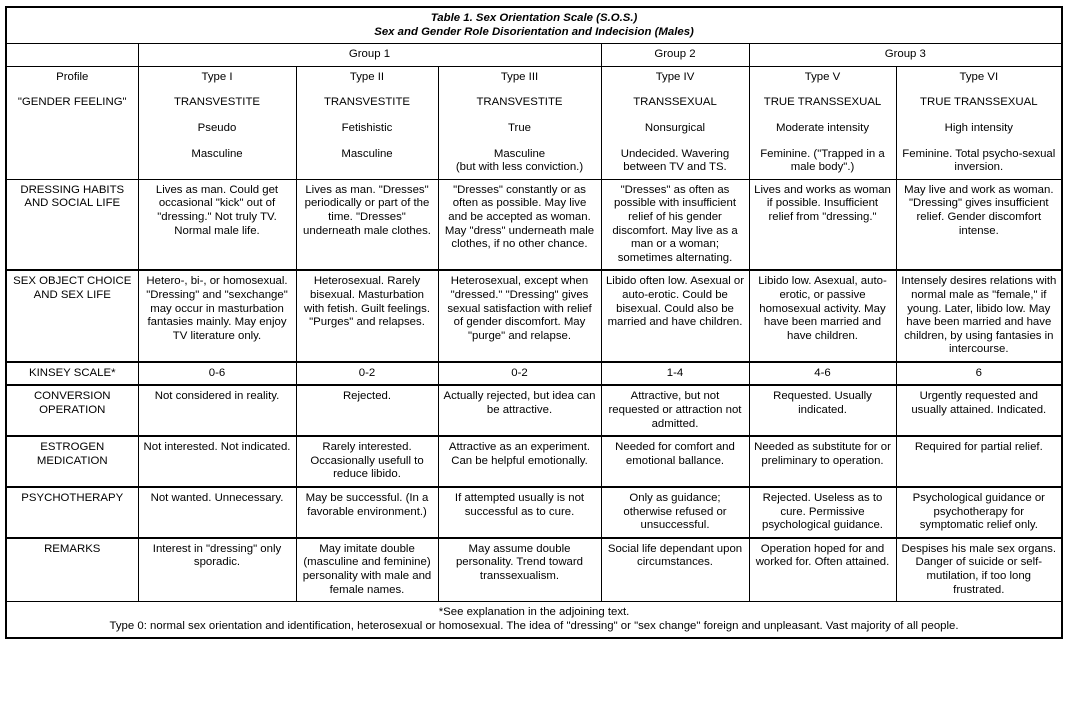 The image size is (1066, 724). What do you see at coordinates (519, 76) in the screenshot?
I see `profile-type: Type III` at bounding box center [519, 76].